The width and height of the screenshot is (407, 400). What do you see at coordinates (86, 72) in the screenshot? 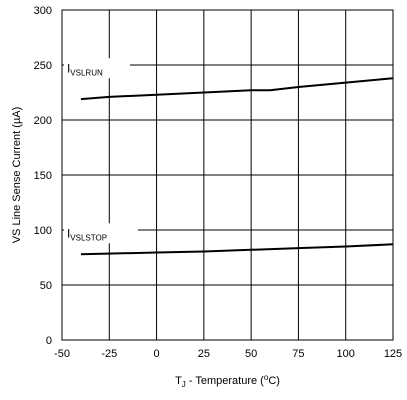
I see `series-label-subscript: VSLRUN` at bounding box center [86, 72].